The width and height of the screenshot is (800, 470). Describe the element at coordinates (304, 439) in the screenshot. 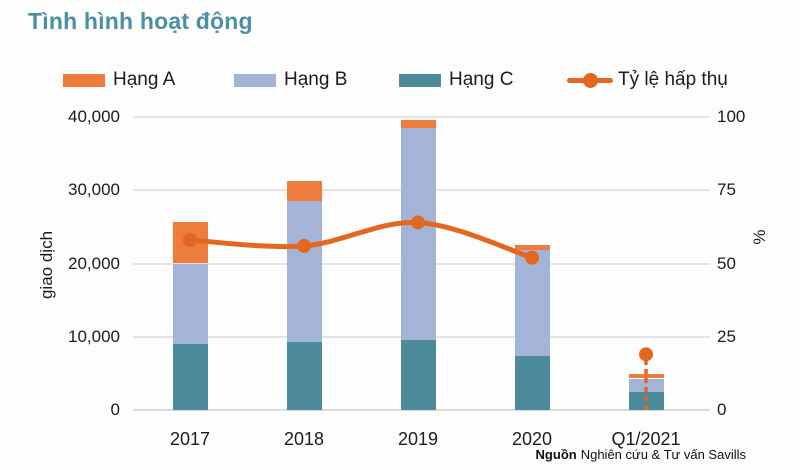

I see `x-tick-label: 2018` at that location.